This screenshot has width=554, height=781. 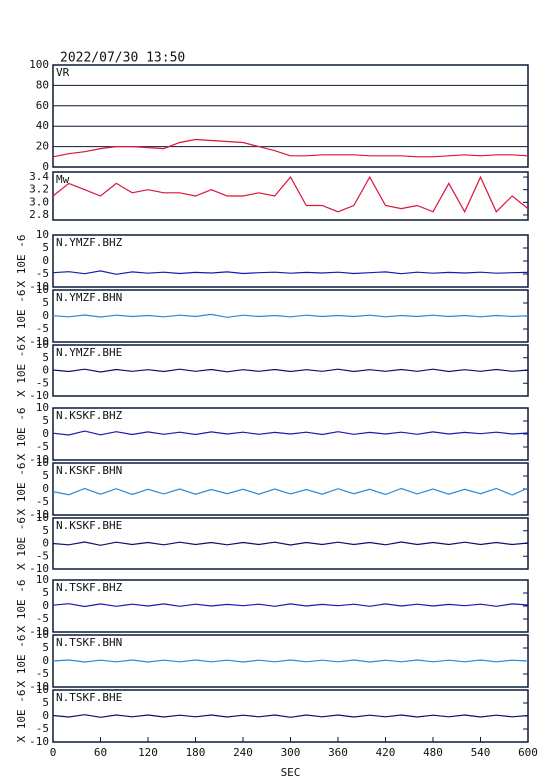 What do you see at coordinates (63, 72) in the screenshot?
I see `panel-label: VR` at bounding box center [63, 72].